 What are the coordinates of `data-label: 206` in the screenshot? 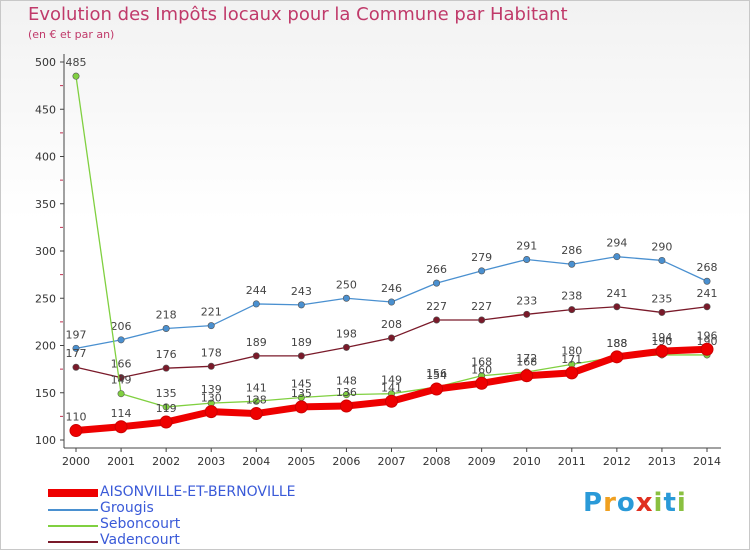 It's located at (121, 326).